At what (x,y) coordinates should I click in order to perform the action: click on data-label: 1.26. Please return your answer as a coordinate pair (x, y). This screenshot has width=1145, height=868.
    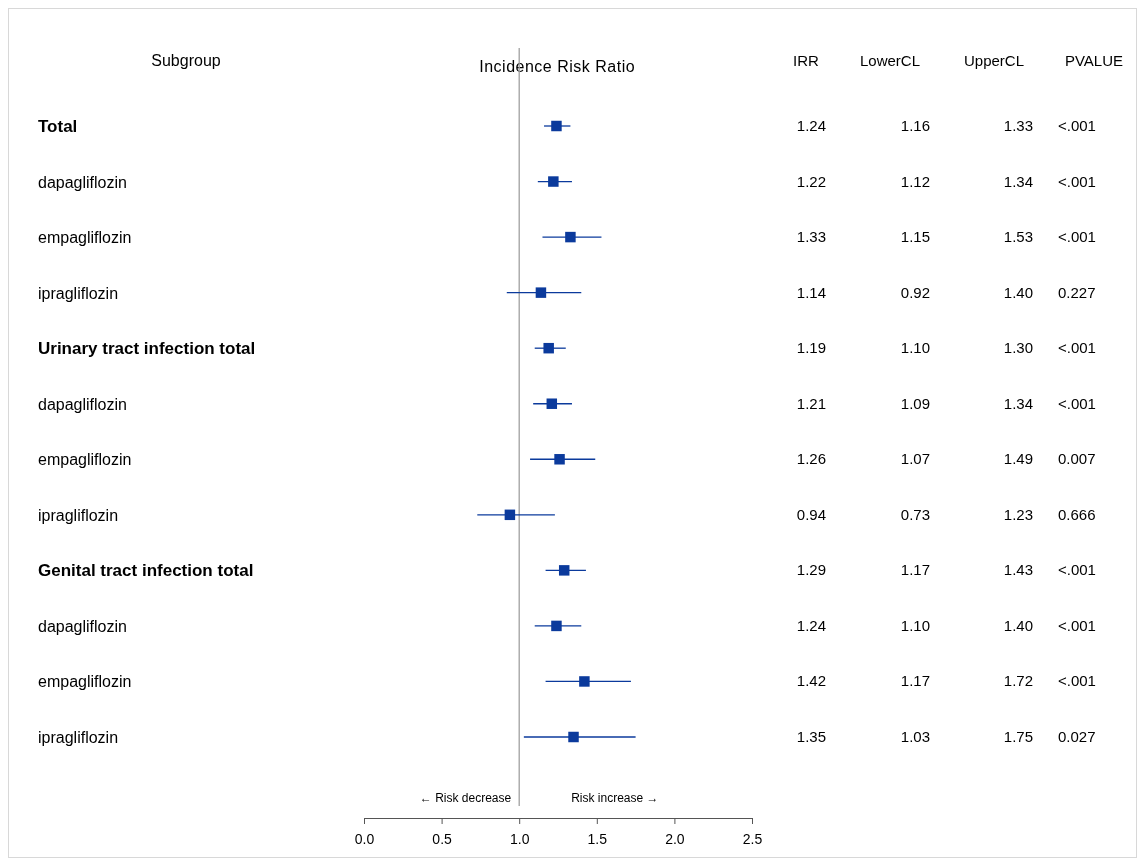
    Looking at the image, I should click on (811, 459).